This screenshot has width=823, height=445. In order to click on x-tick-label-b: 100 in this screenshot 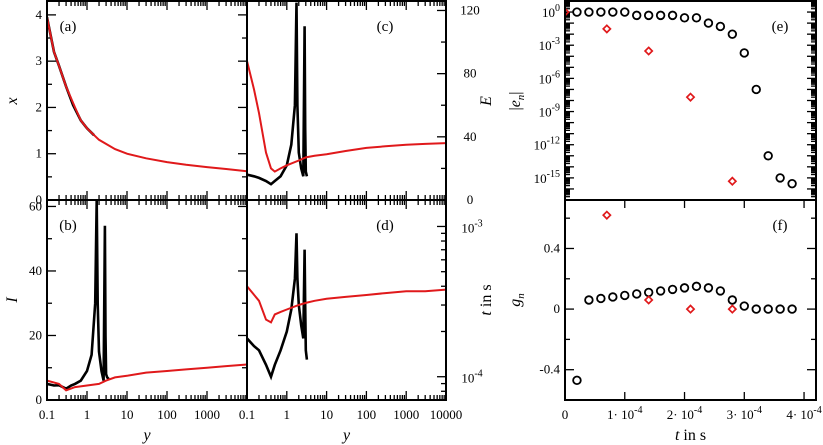, I will do `click(167, 414)`.